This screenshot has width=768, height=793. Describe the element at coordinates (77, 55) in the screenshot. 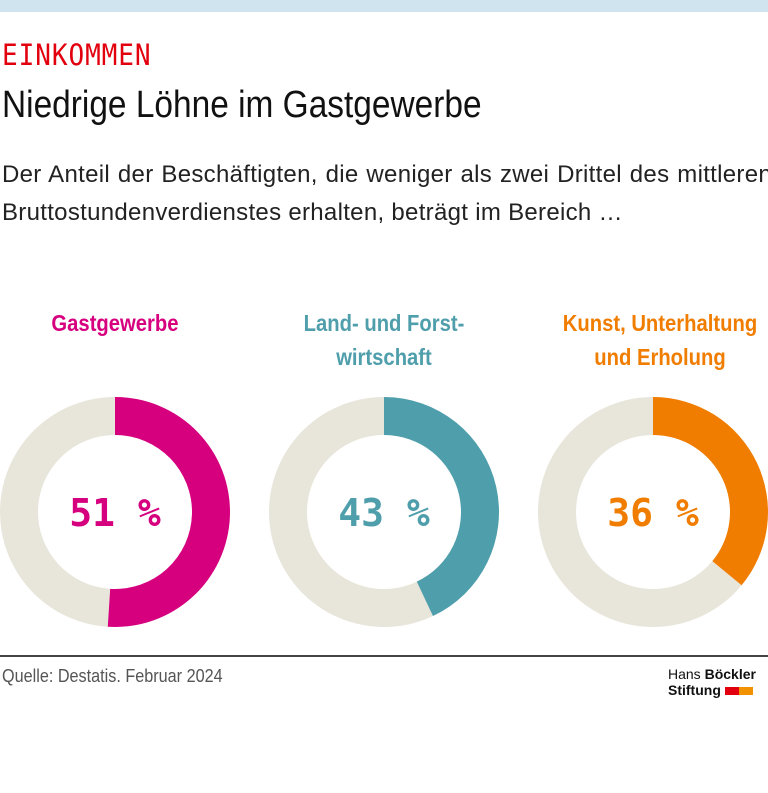

I see `kicker: EINKOMMEN` at that location.